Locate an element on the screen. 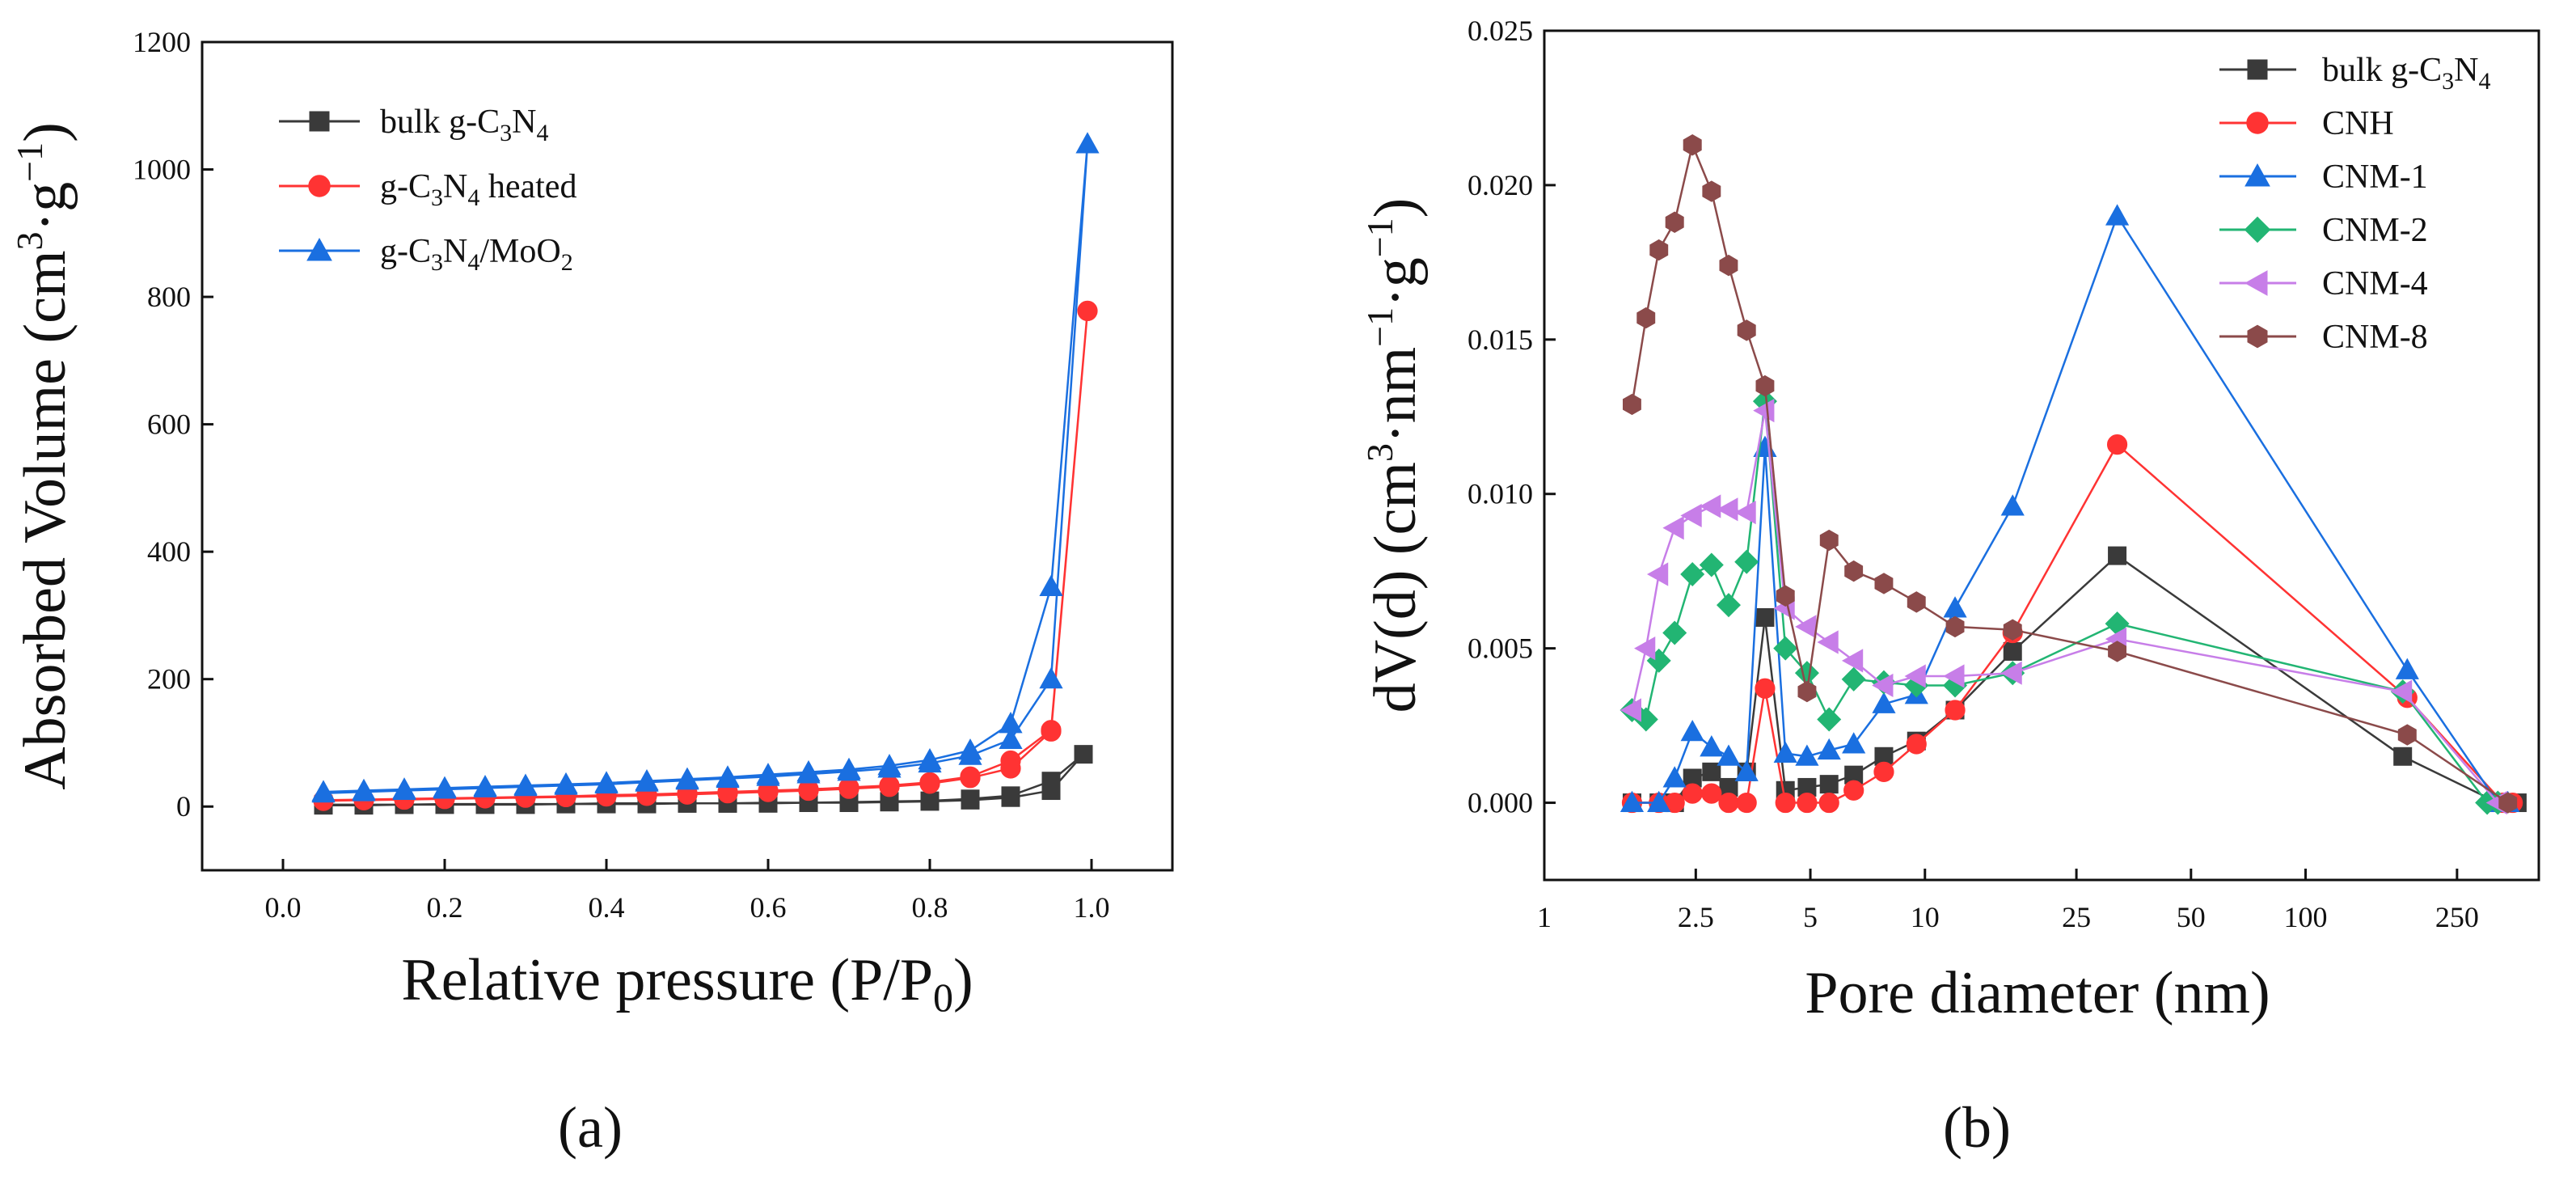  panel-b-legend-label: CNM-4 is located at coordinates (2375, 283).